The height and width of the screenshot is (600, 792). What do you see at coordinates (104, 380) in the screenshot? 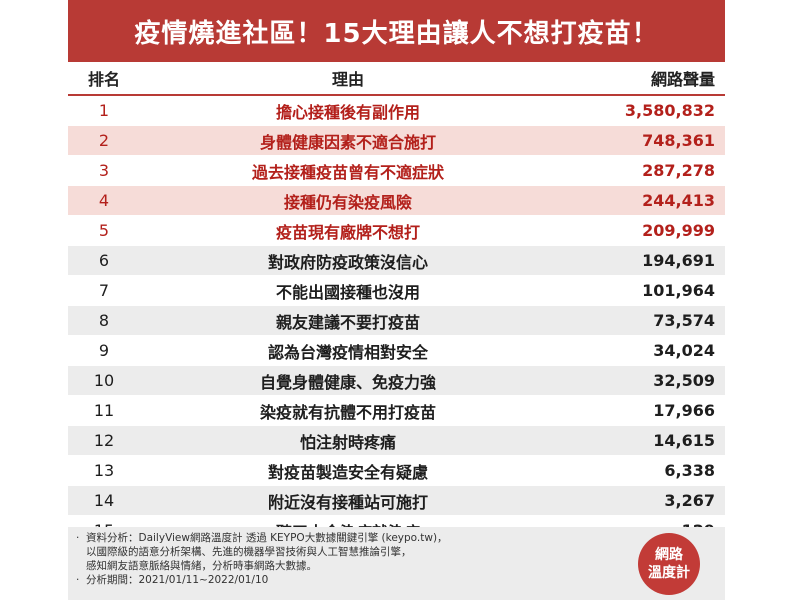
I see `rank-cell: 10` at bounding box center [104, 380].